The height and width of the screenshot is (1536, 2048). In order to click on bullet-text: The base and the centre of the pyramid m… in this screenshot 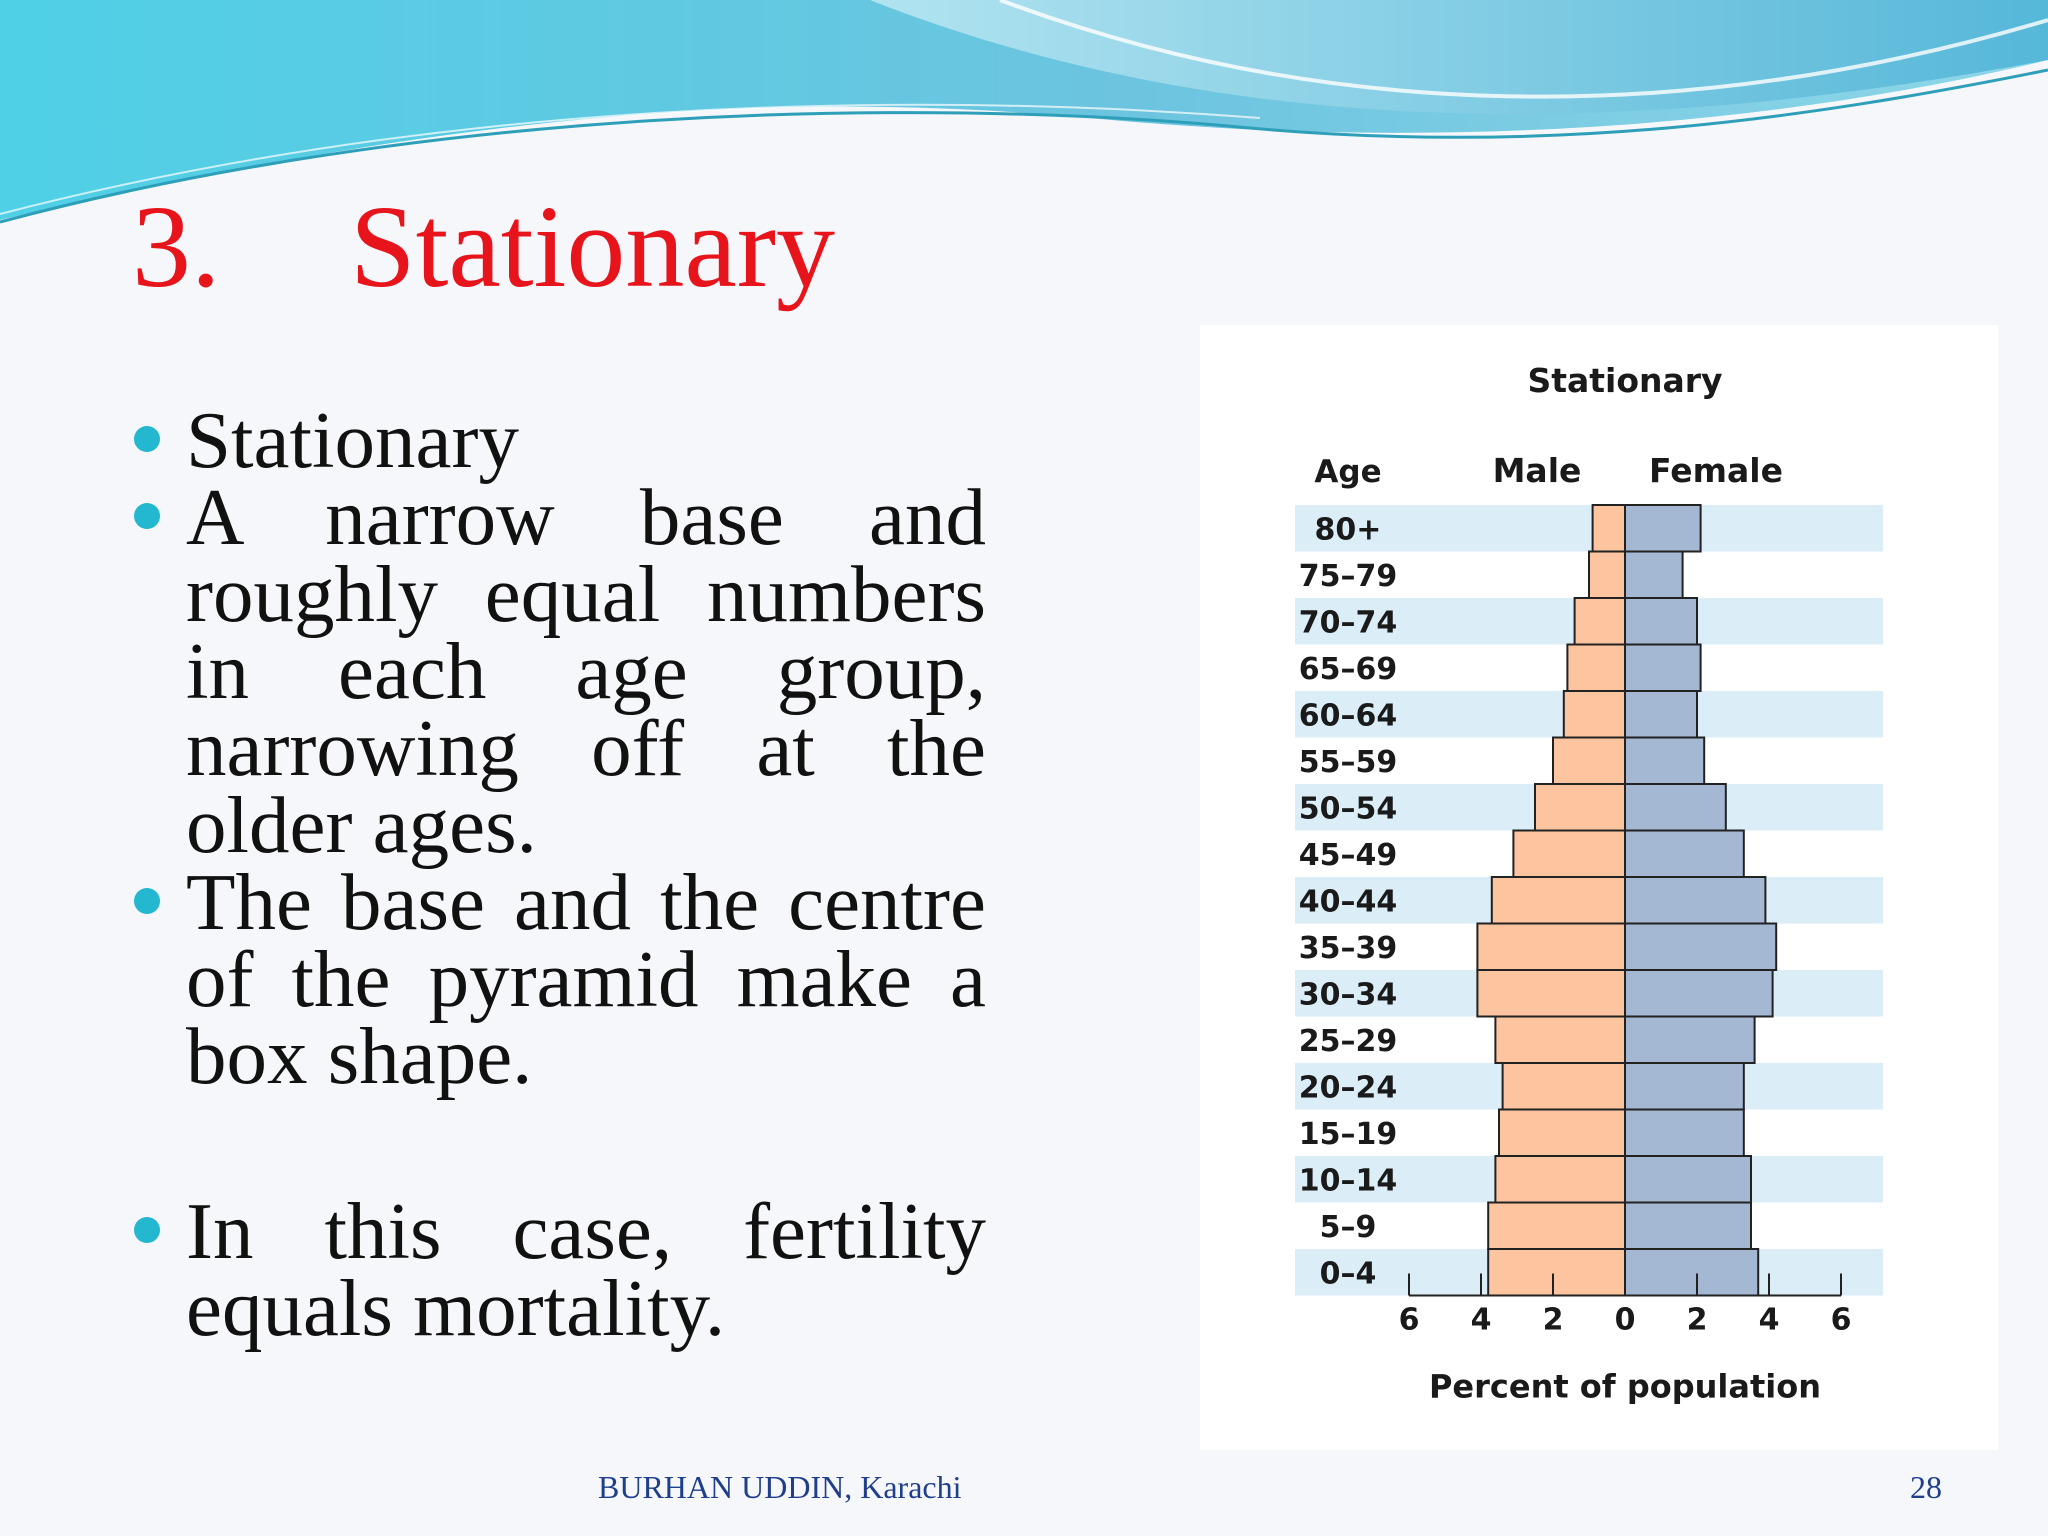, I will do `click(586, 979)`.